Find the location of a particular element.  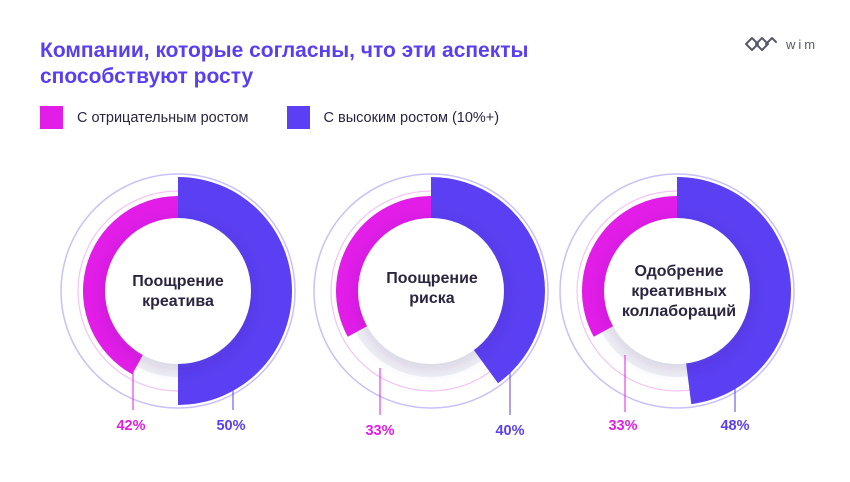

chart-2-high-arc is located at coordinates (488, 280).